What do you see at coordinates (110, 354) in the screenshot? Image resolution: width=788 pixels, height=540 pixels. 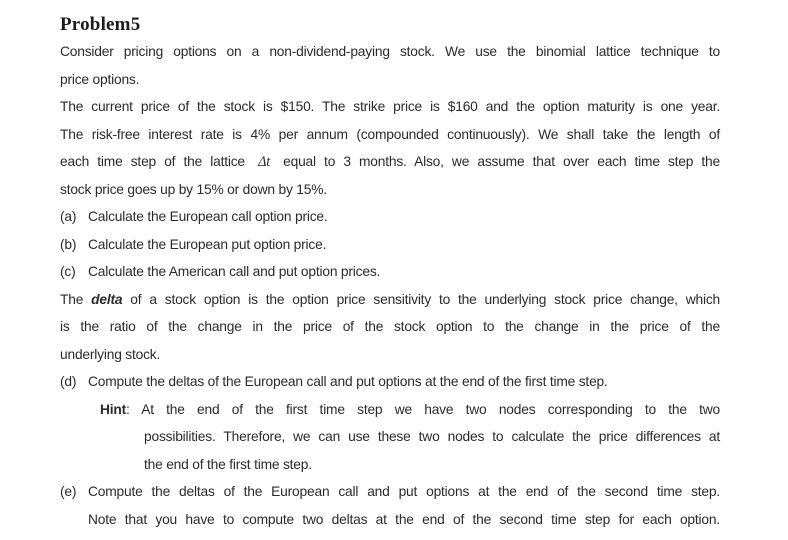 I see `delta-def-line-3: underlying stock.` at bounding box center [110, 354].